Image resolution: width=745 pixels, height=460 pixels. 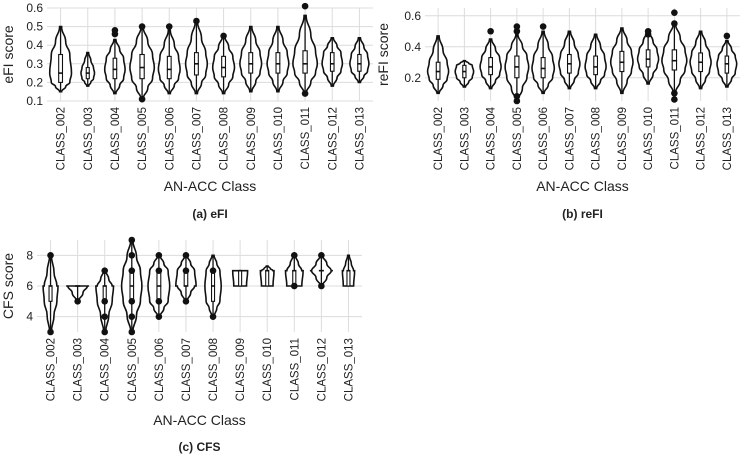 What do you see at coordinates (582, 214) in the screenshot?
I see `panel-caption: (b) reFI` at bounding box center [582, 214].